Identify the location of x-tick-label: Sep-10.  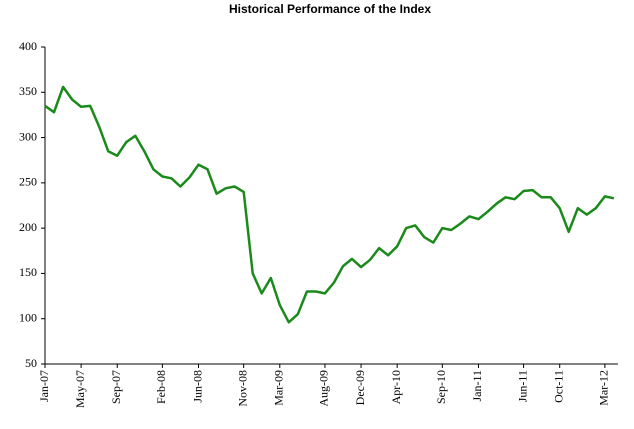
(441, 387).